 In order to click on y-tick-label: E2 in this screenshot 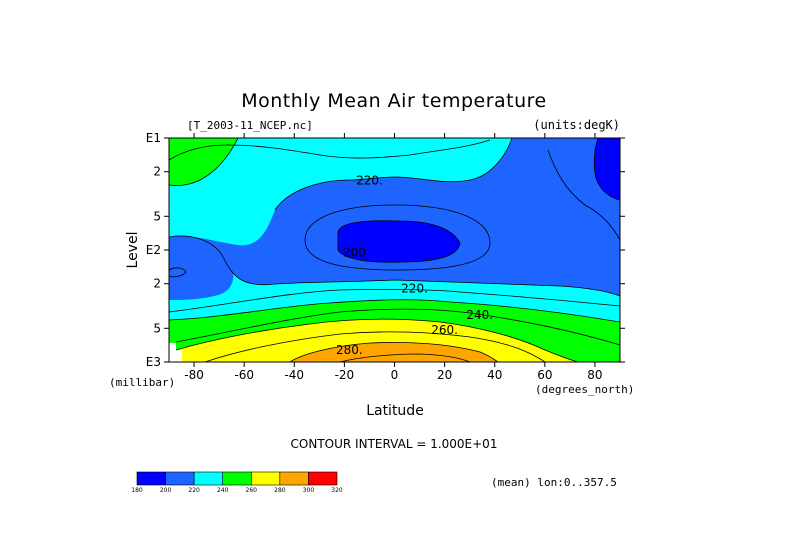, I will do `click(153, 250)`.